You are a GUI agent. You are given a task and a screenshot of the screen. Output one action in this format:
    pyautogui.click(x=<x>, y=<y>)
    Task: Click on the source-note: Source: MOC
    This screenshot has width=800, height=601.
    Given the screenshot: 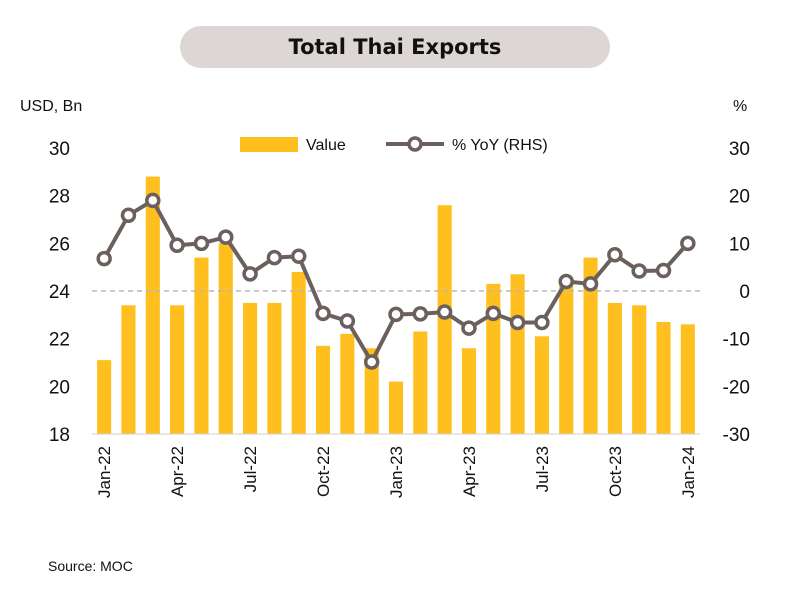 What is the action you would take?
    pyautogui.click(x=90, y=566)
    